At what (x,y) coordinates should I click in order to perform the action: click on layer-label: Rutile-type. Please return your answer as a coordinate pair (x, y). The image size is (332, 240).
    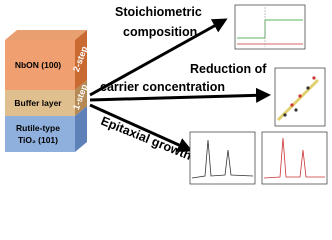
    Looking at the image, I should click on (38, 128).